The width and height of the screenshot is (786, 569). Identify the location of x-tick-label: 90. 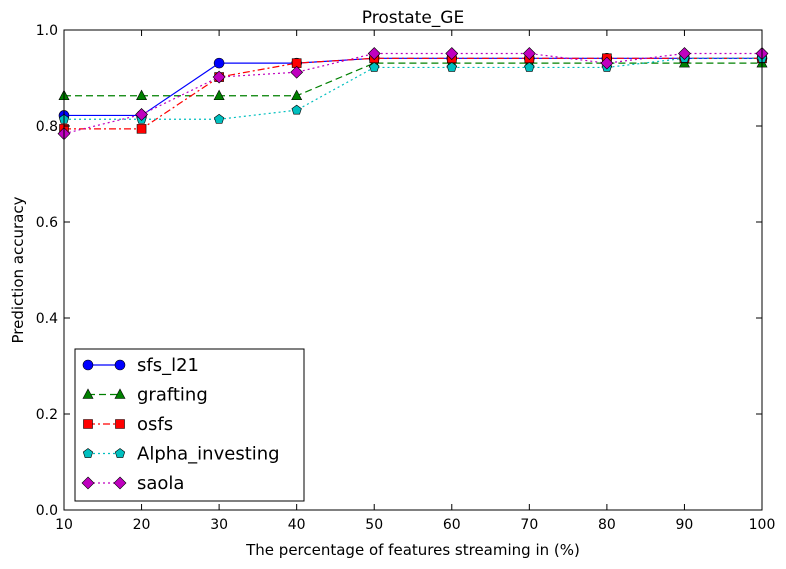
(685, 525).